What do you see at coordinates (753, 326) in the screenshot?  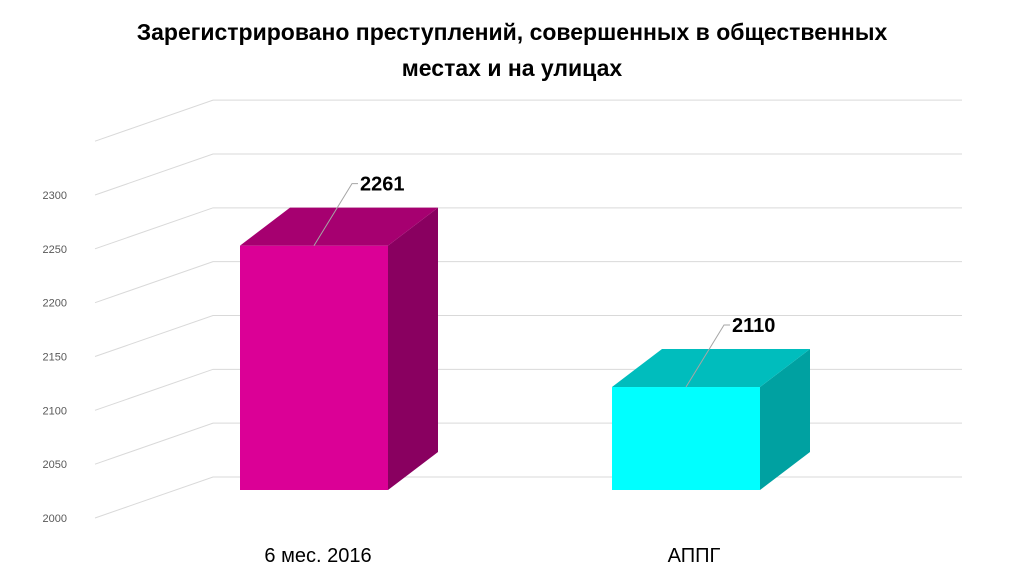 I see `data-label: 2110` at bounding box center [753, 326].